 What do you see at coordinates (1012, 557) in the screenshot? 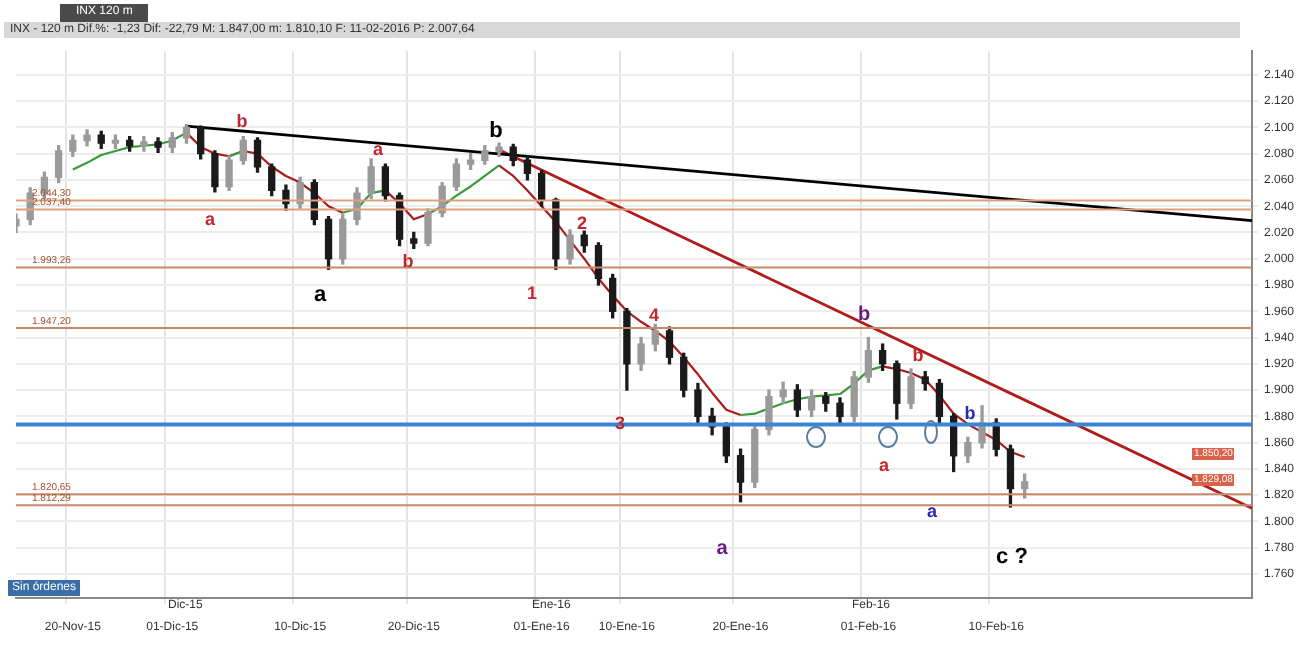
I see `annotation: c ?` at bounding box center [1012, 557].